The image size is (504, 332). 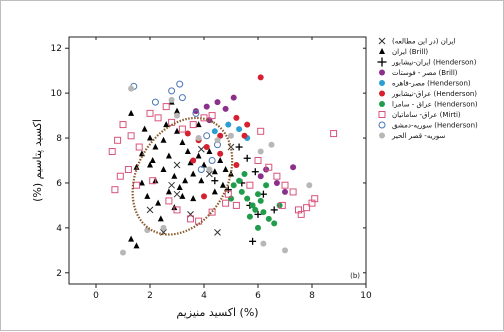 What do you see at coordinates (258, 296) in the screenshot?
I see `x-tick-label: 6` at bounding box center [258, 296].